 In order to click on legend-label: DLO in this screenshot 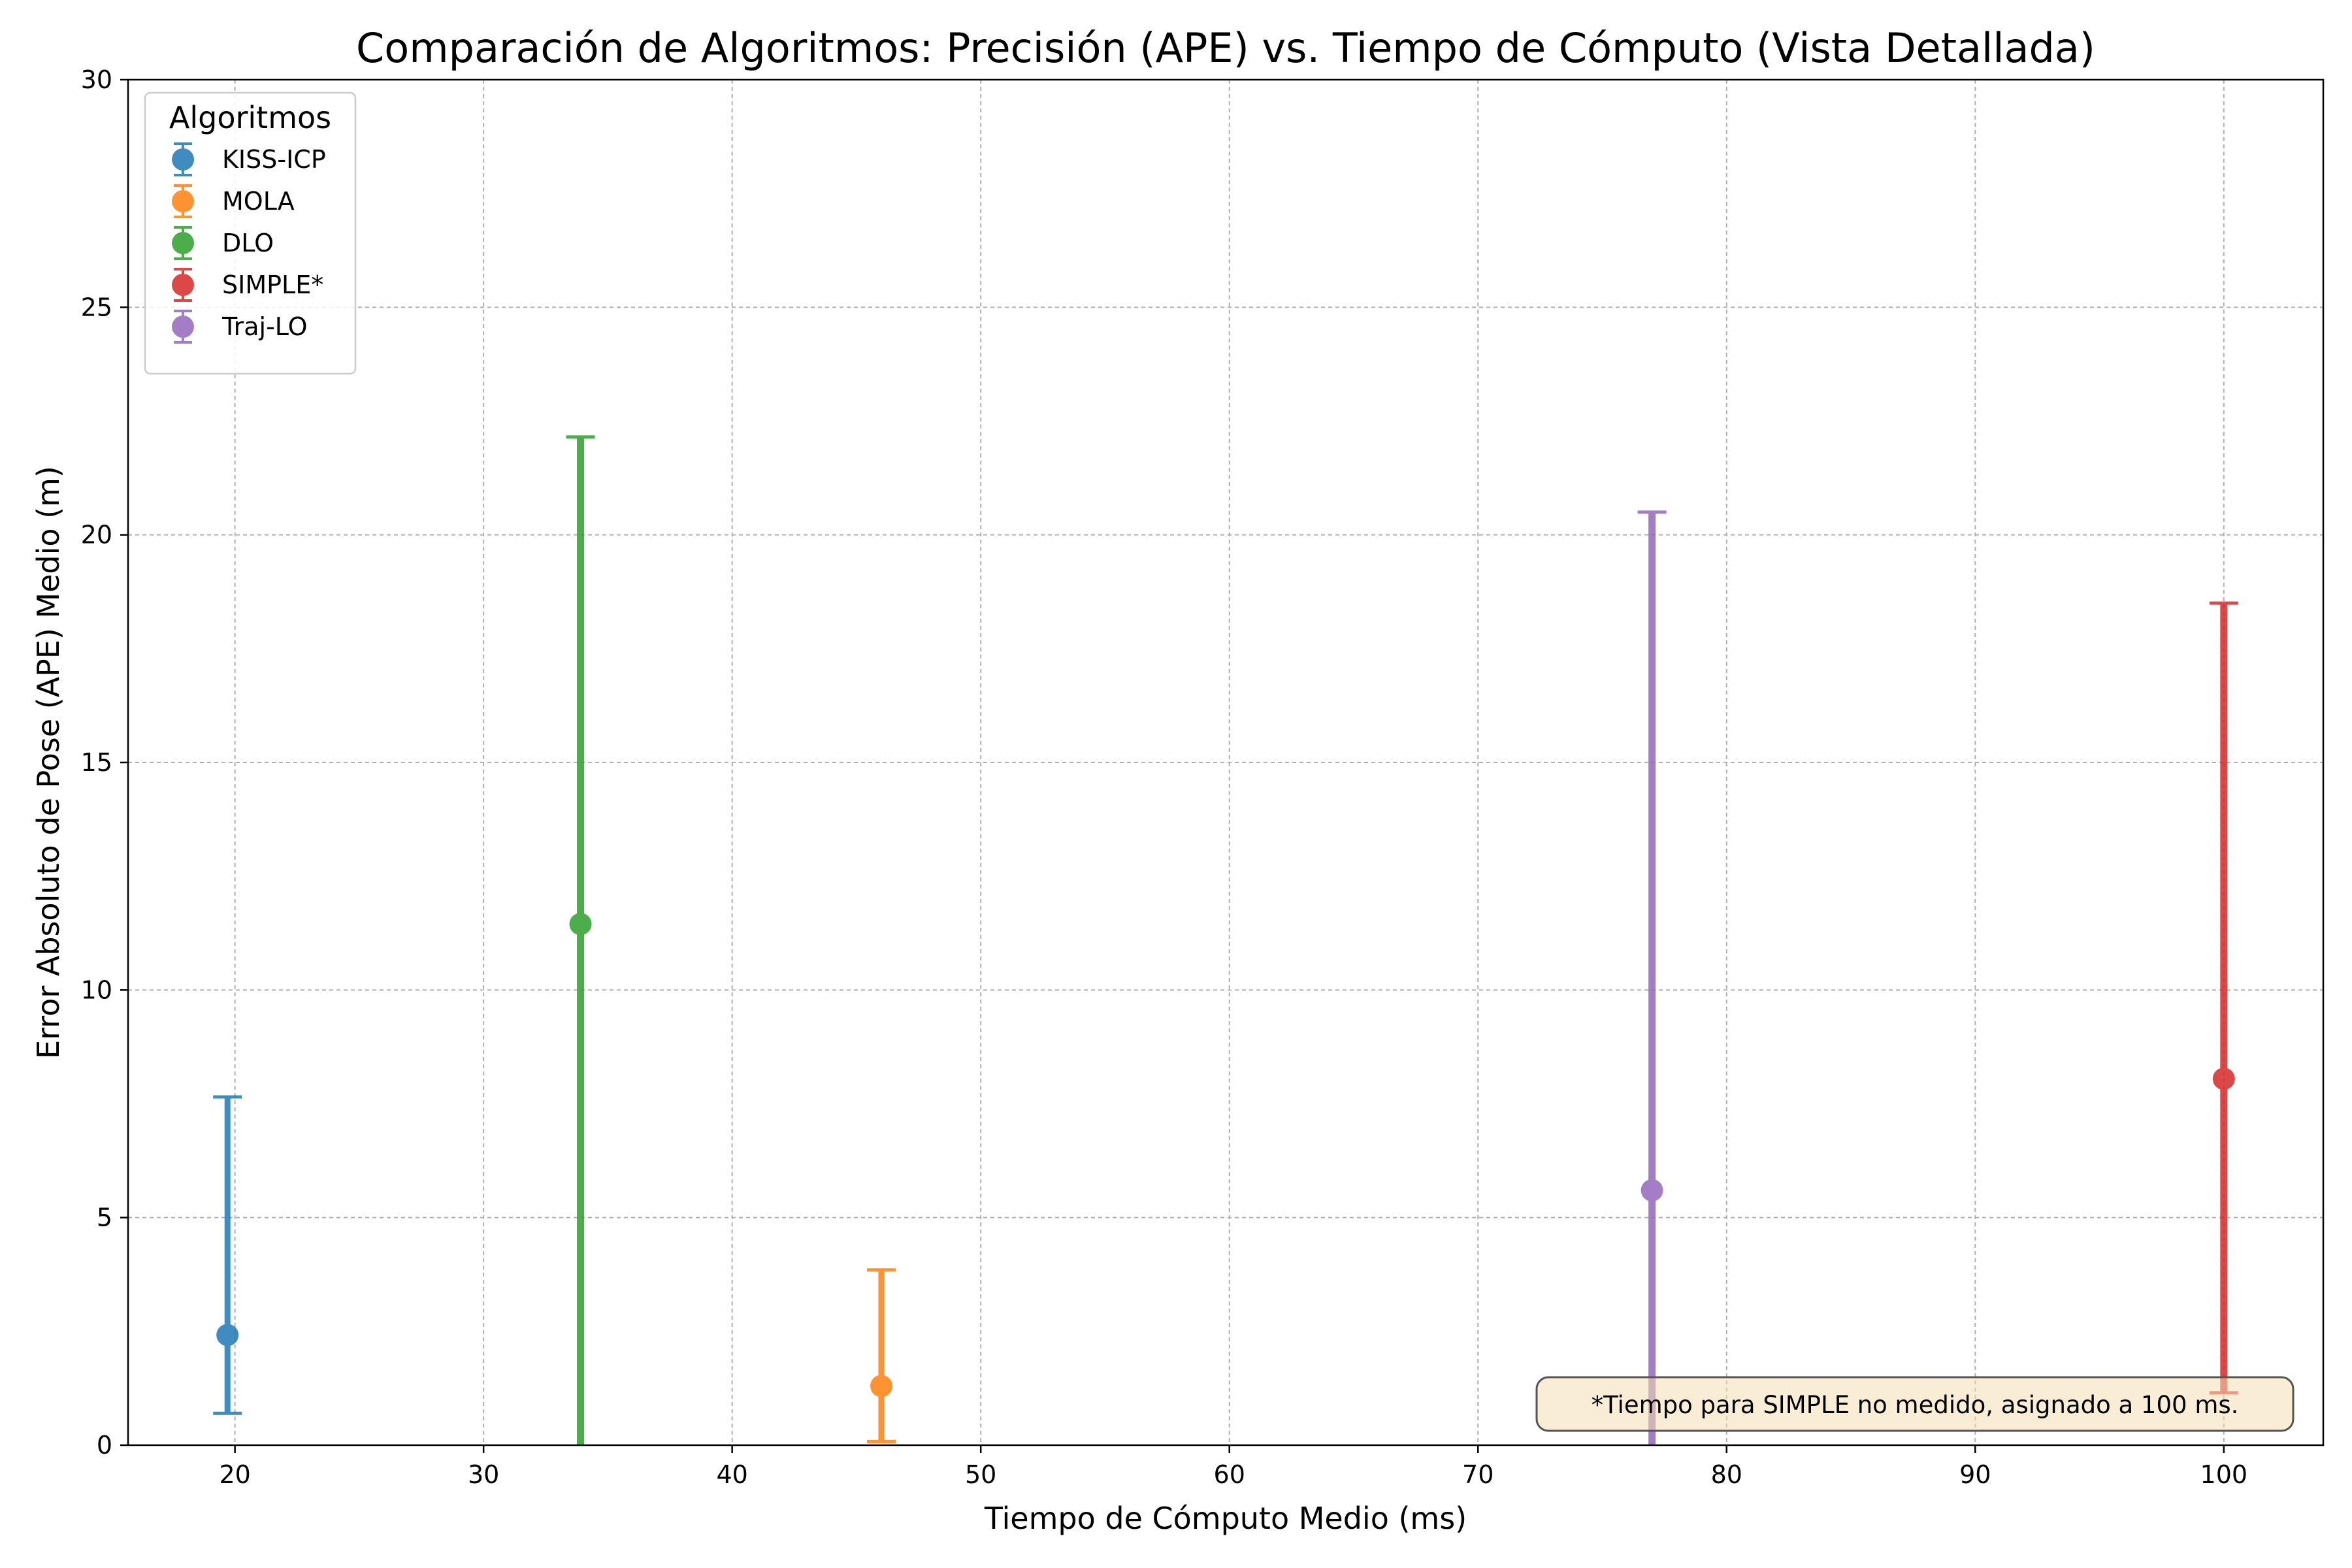, I will do `click(248, 243)`.